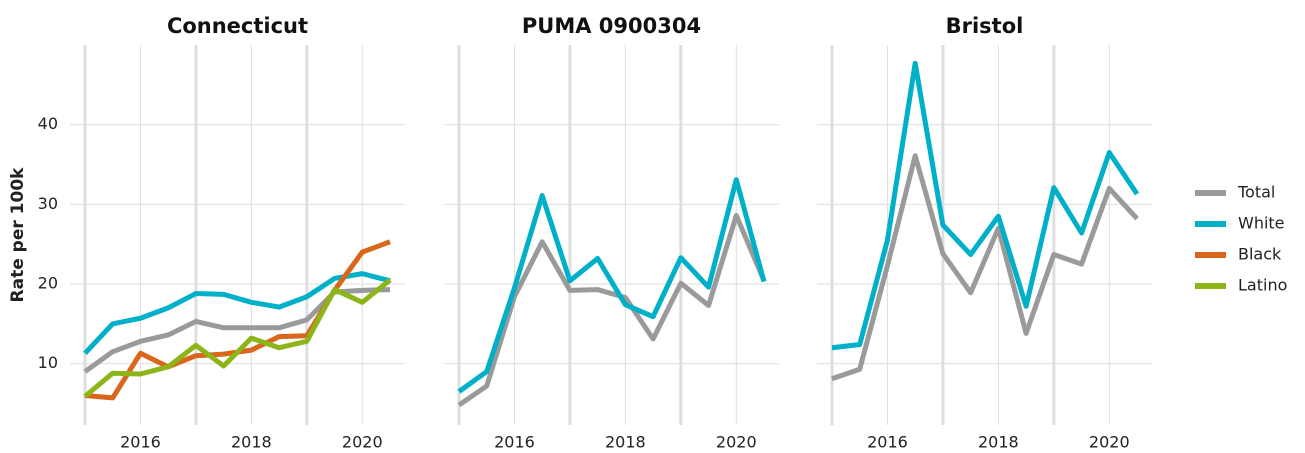  Describe the element at coordinates (48, 123) in the screenshot. I see `y-tick-label: 40` at that location.